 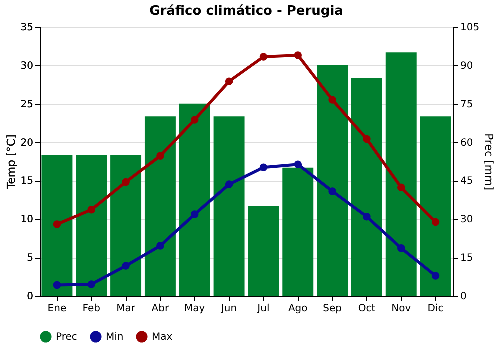 What do you see at coordinates (467, 143) in the screenshot?
I see `y2-tick-label: 60` at bounding box center [467, 143].